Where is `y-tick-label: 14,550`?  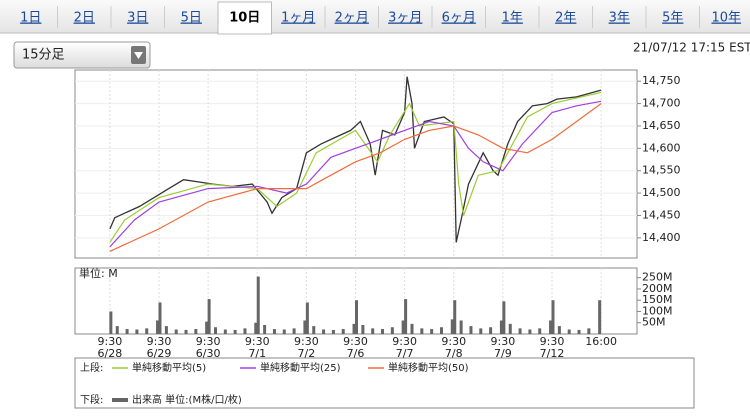 y-tick-label: 14,550 is located at coordinates (661, 170).